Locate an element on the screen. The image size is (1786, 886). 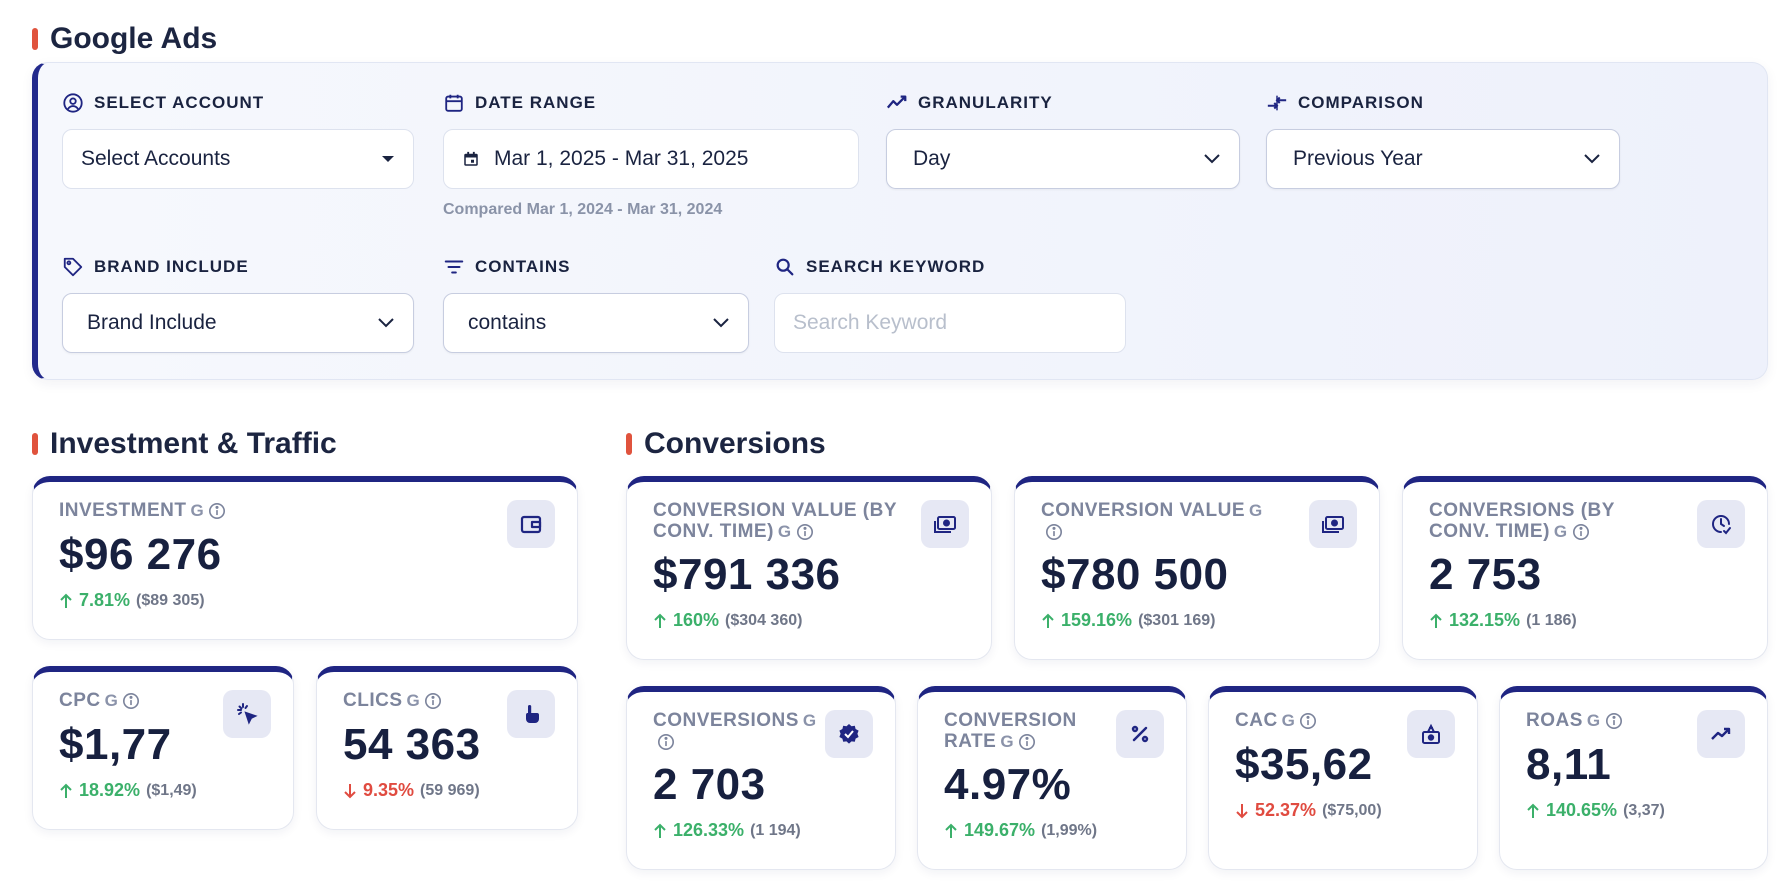
date-range-label: DATE RANGE is located at coordinates (651, 103).